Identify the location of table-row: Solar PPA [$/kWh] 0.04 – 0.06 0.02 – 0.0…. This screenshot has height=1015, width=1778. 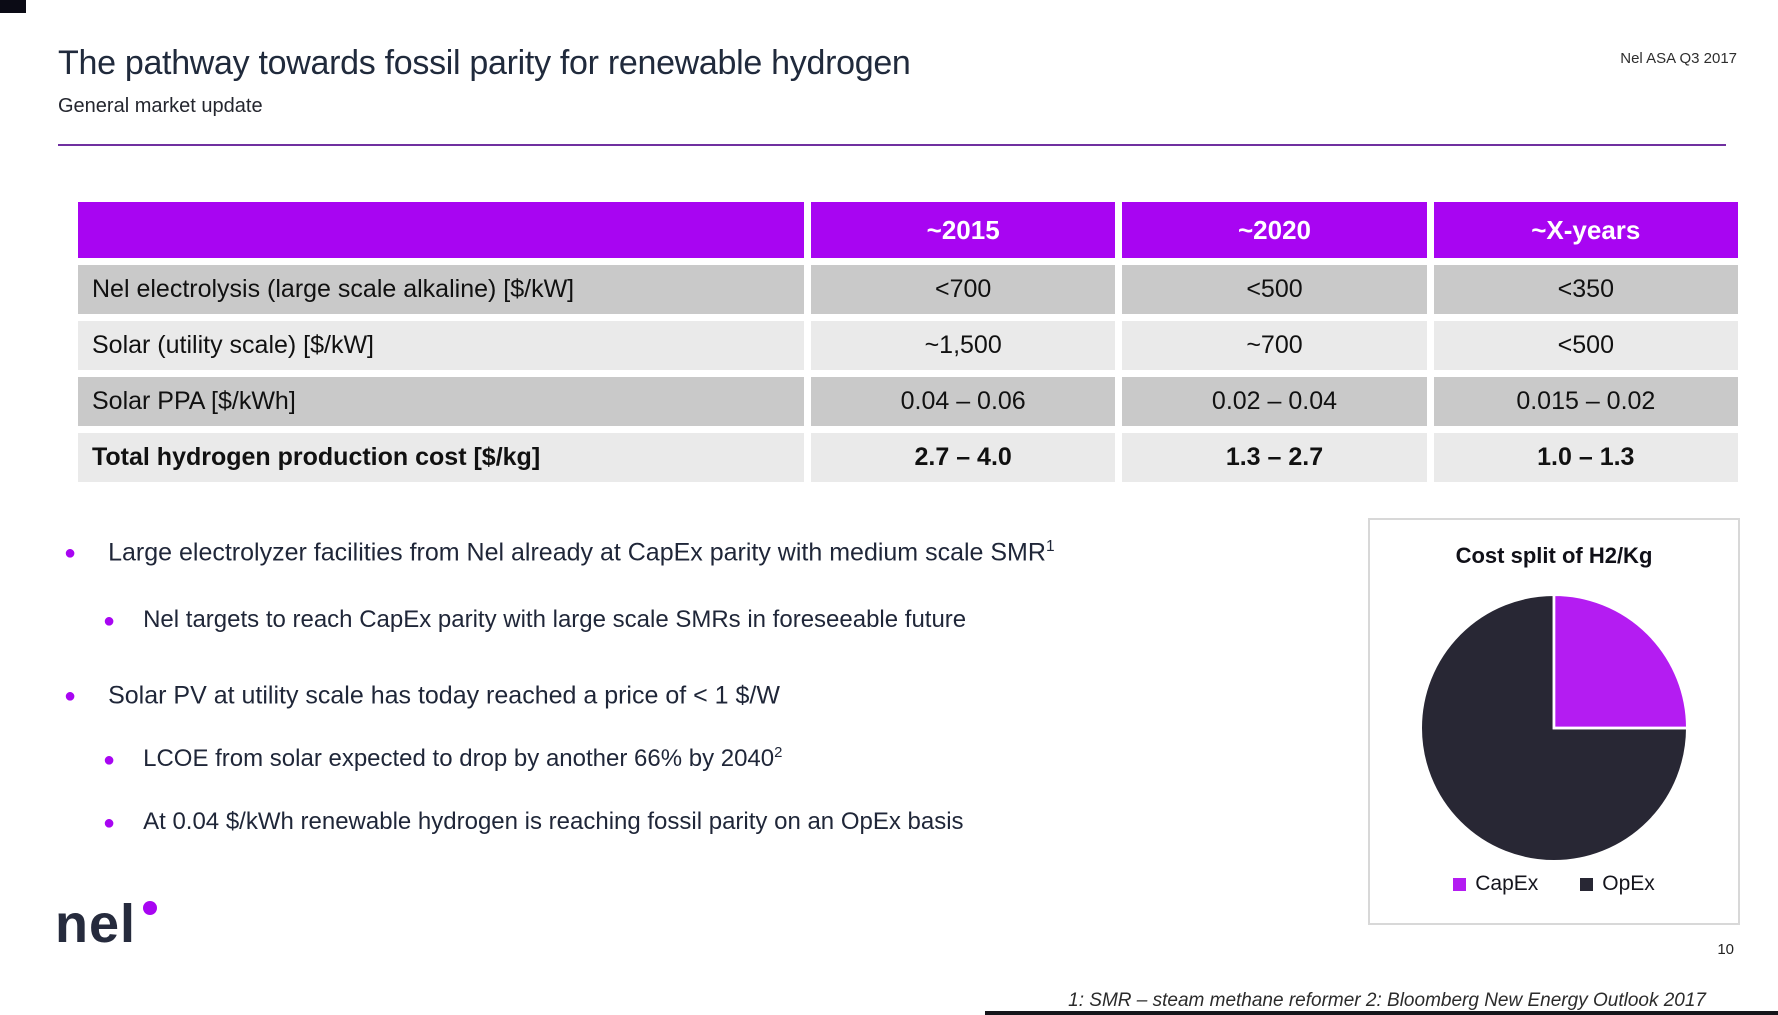
(908, 401).